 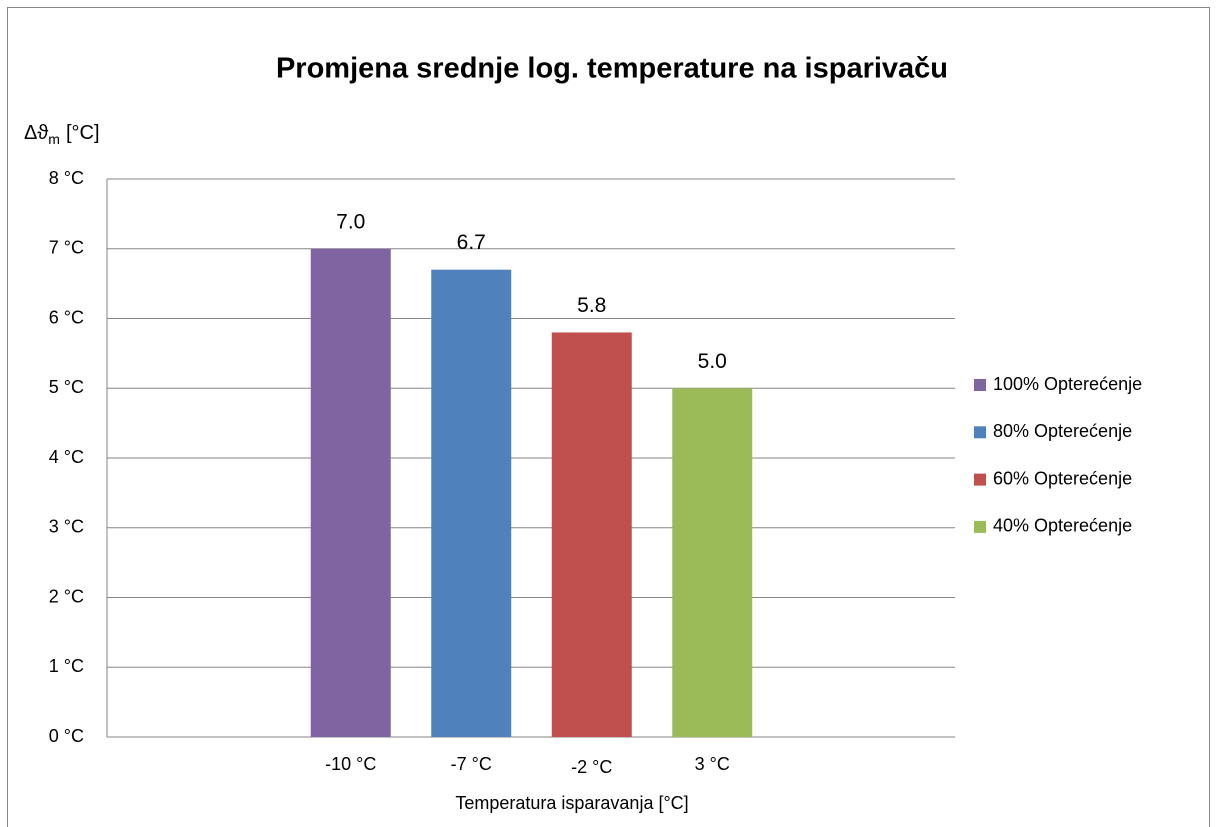 I want to click on data-label: 5.8, so click(x=591, y=305).